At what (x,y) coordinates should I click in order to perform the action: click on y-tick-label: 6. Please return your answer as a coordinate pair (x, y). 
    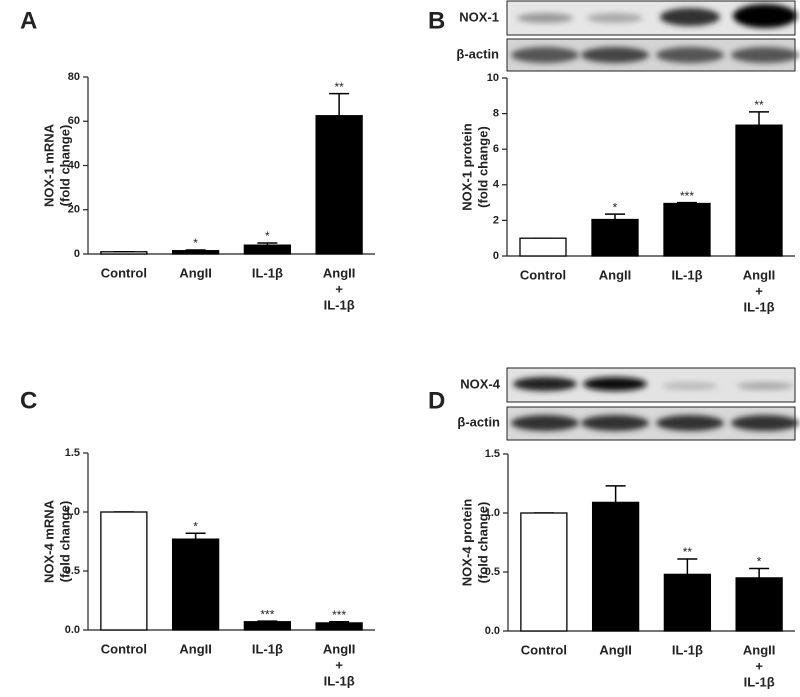
    Looking at the image, I should click on (496, 149).